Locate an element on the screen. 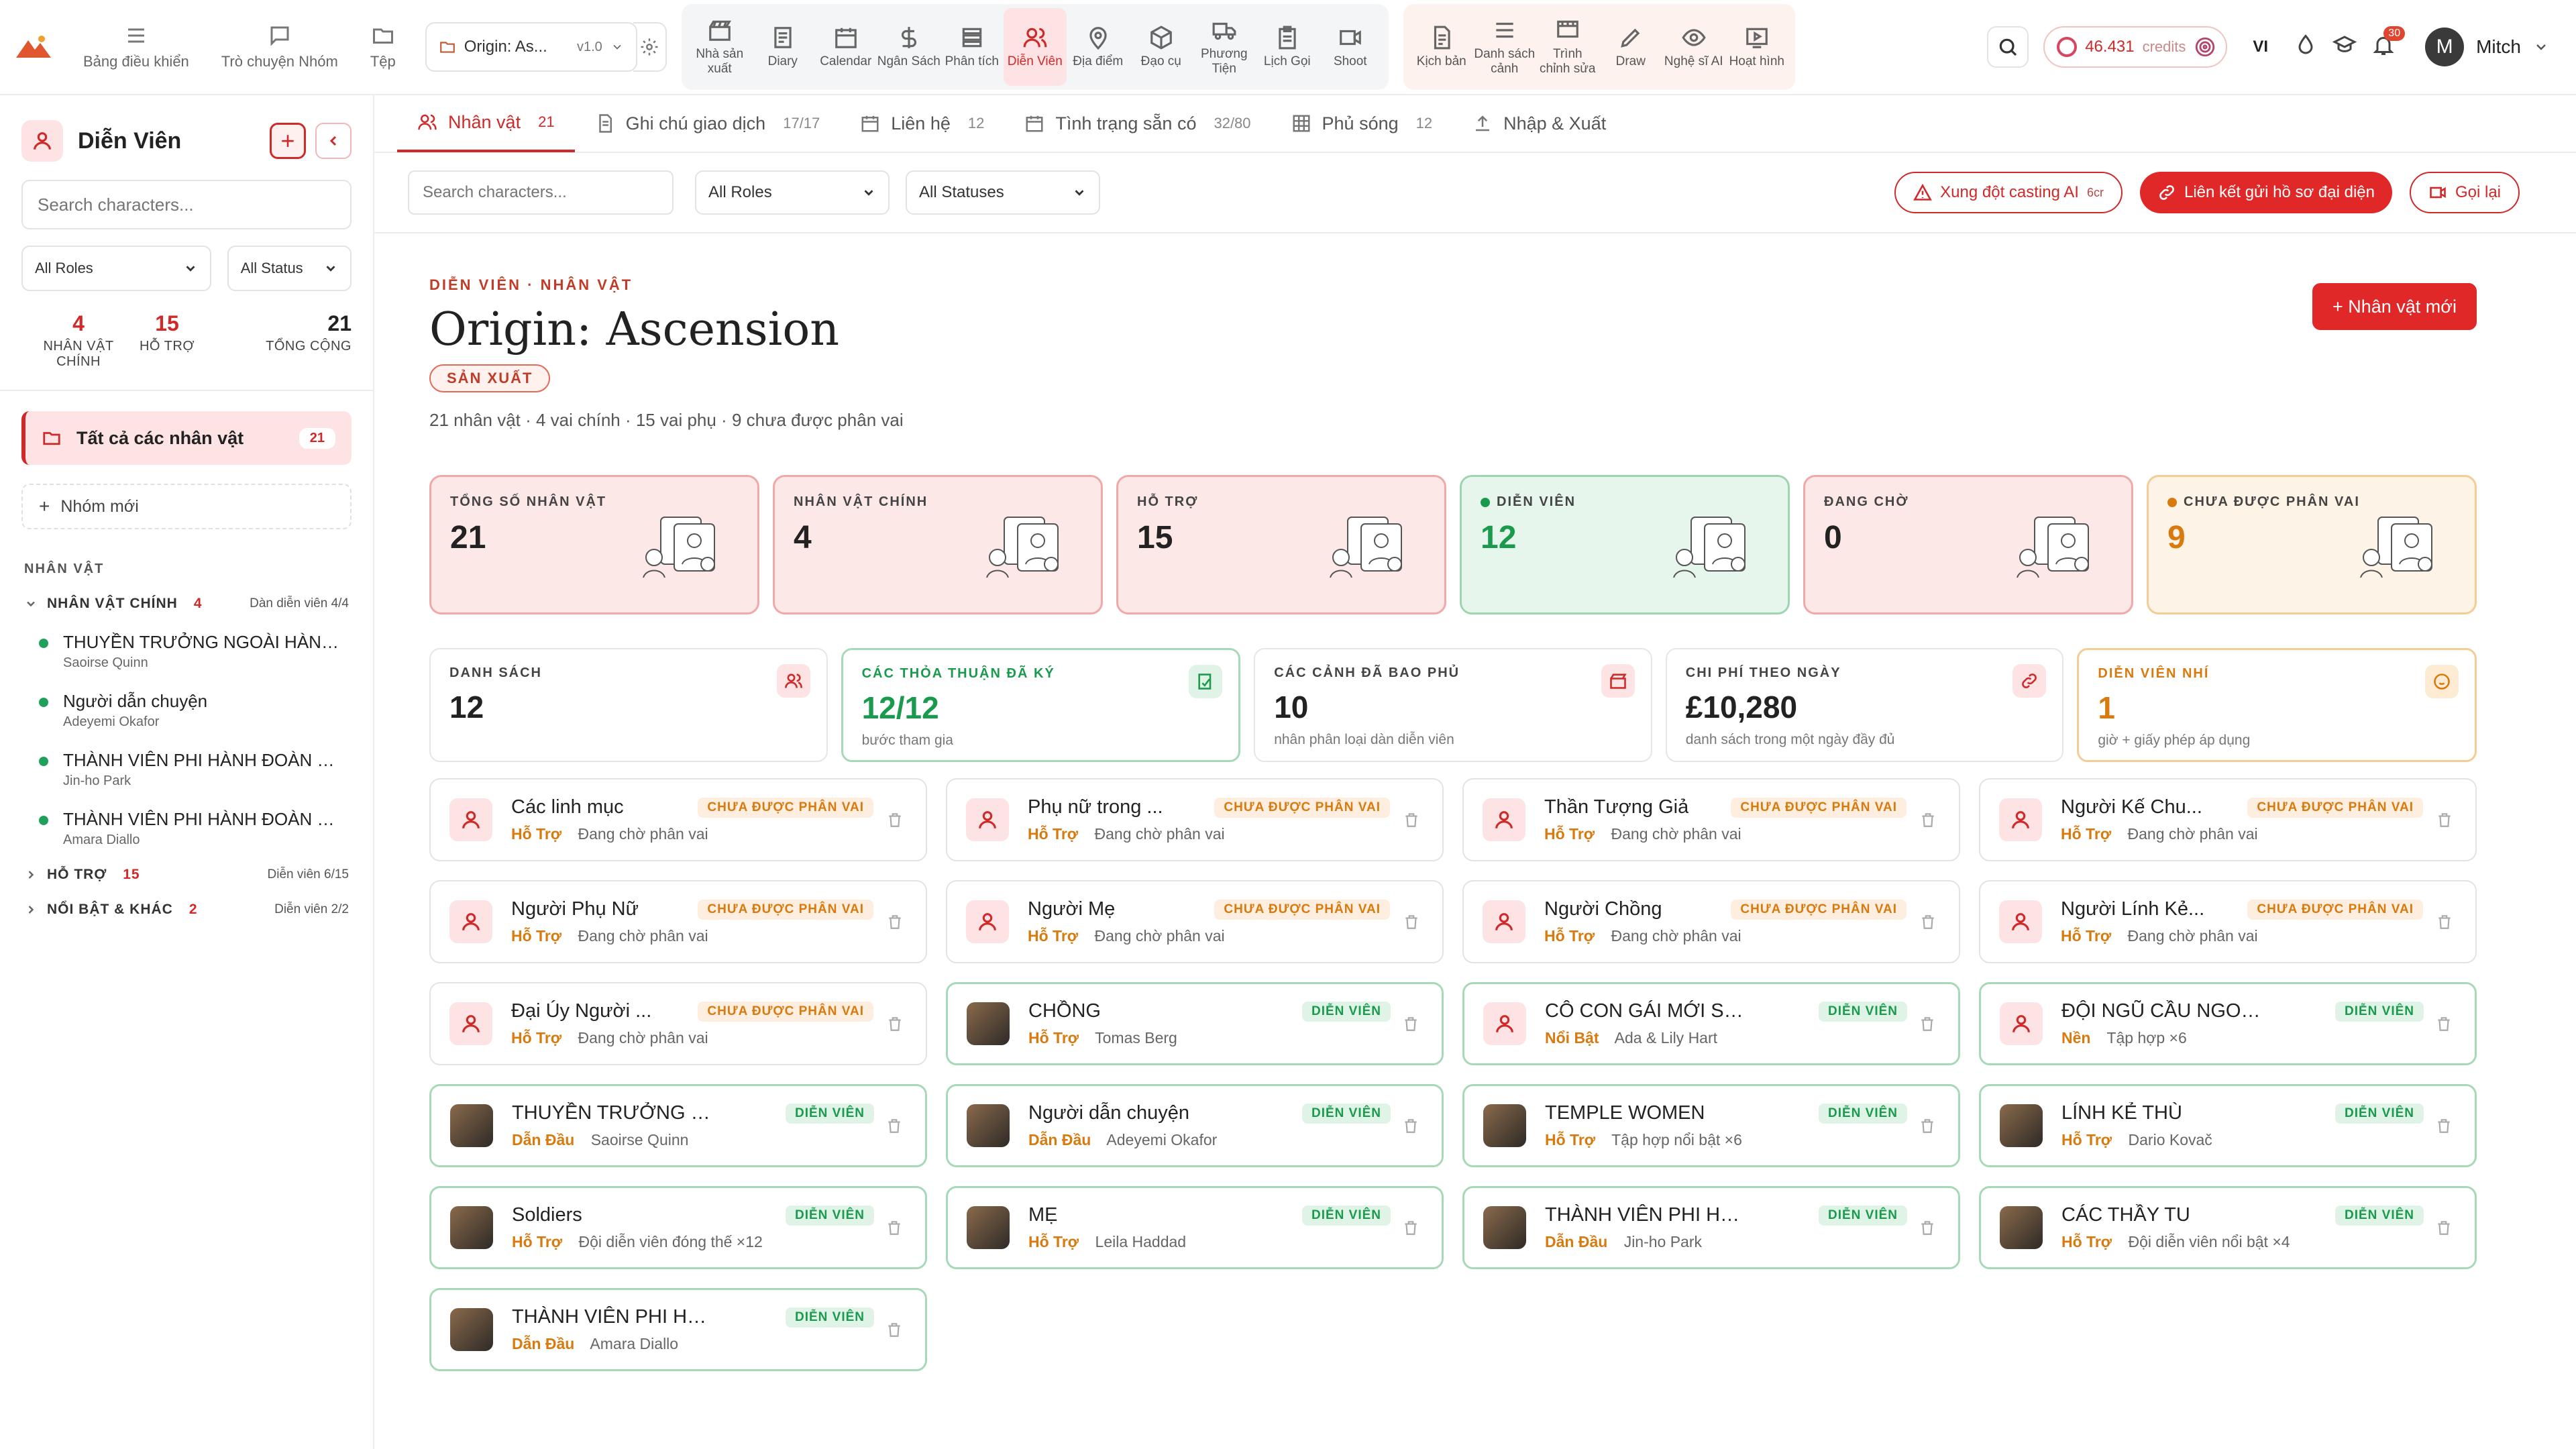  tool-shoot: Shoot is located at coordinates (1350, 47).